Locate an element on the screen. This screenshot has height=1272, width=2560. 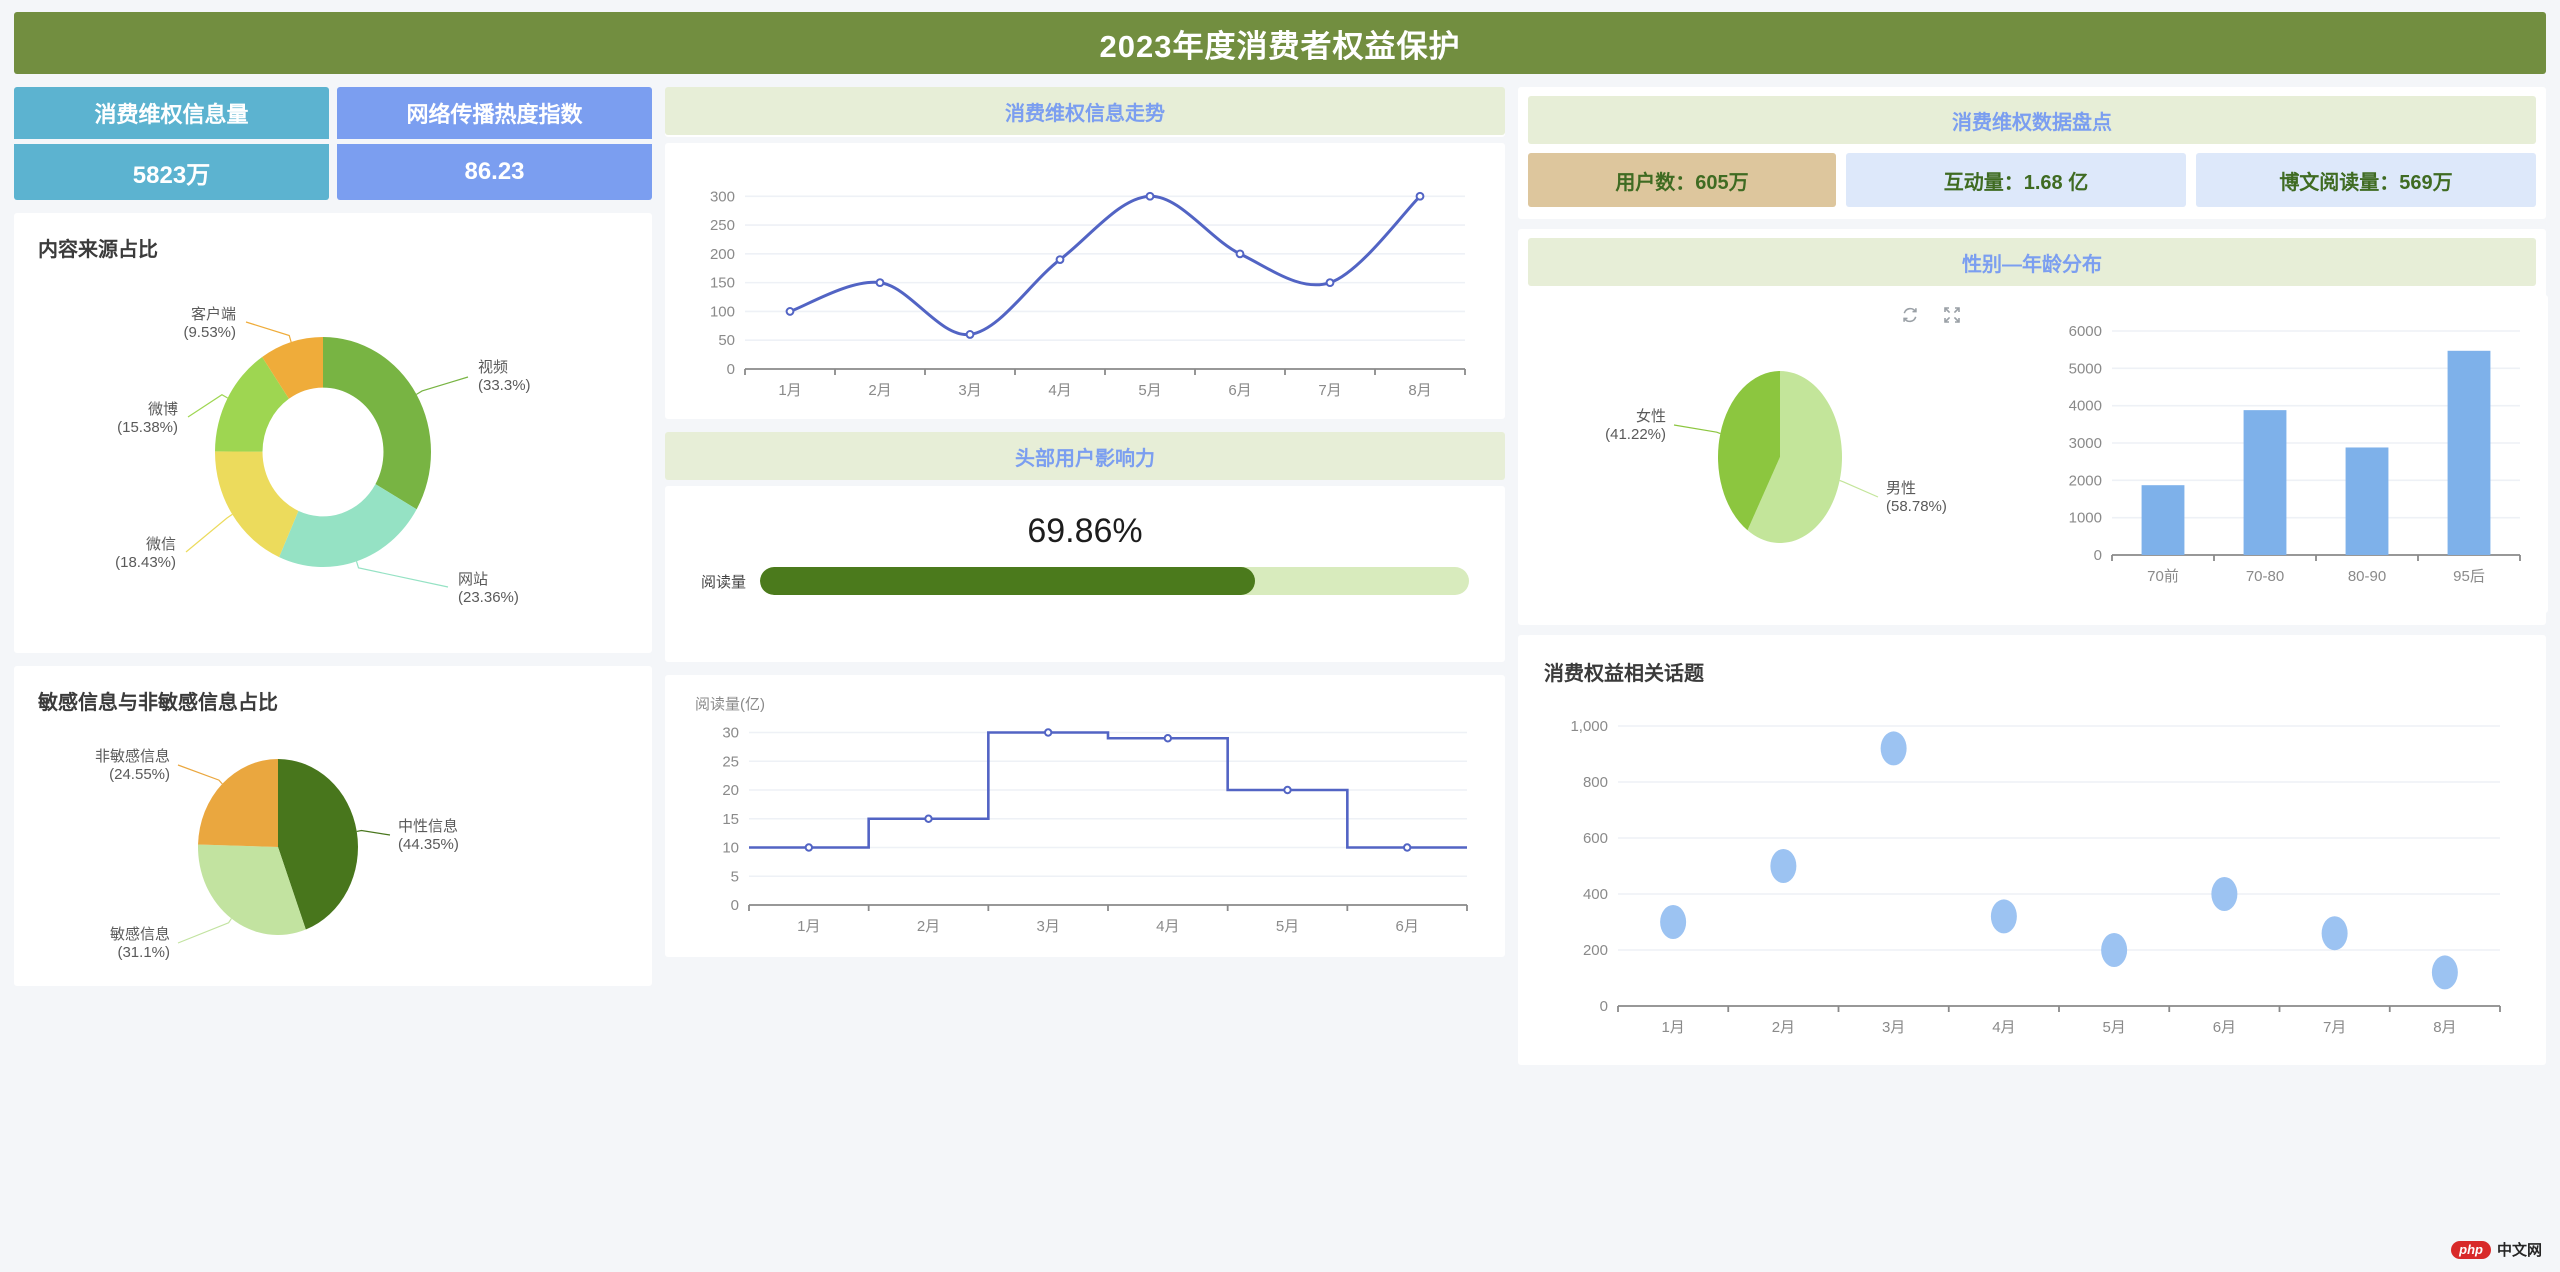
sensitive-pie-chart: 中性信息(44.35%) 敏感信息(31.1%) 非敏感信息(24.55%) is located at coordinates (333, 846).